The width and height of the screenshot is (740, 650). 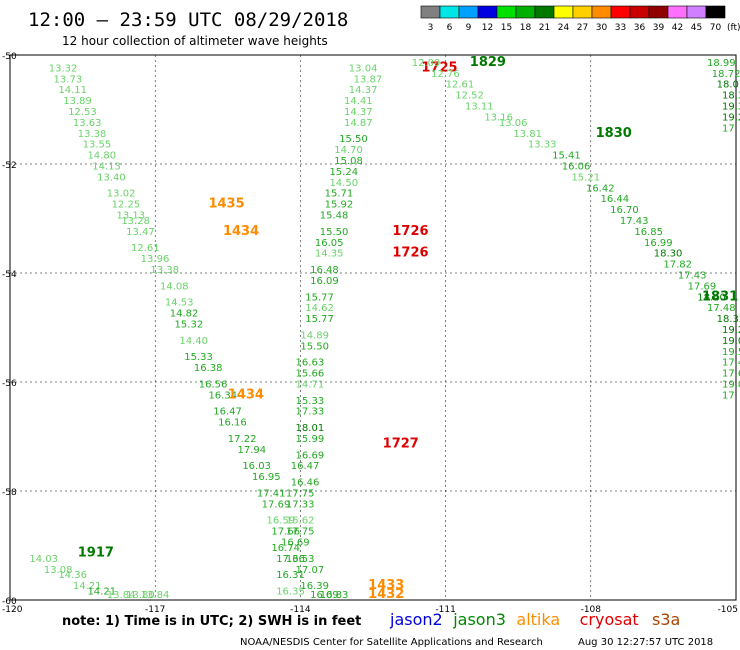 I want to click on swh-value: 16.74, so click(x=285, y=548).